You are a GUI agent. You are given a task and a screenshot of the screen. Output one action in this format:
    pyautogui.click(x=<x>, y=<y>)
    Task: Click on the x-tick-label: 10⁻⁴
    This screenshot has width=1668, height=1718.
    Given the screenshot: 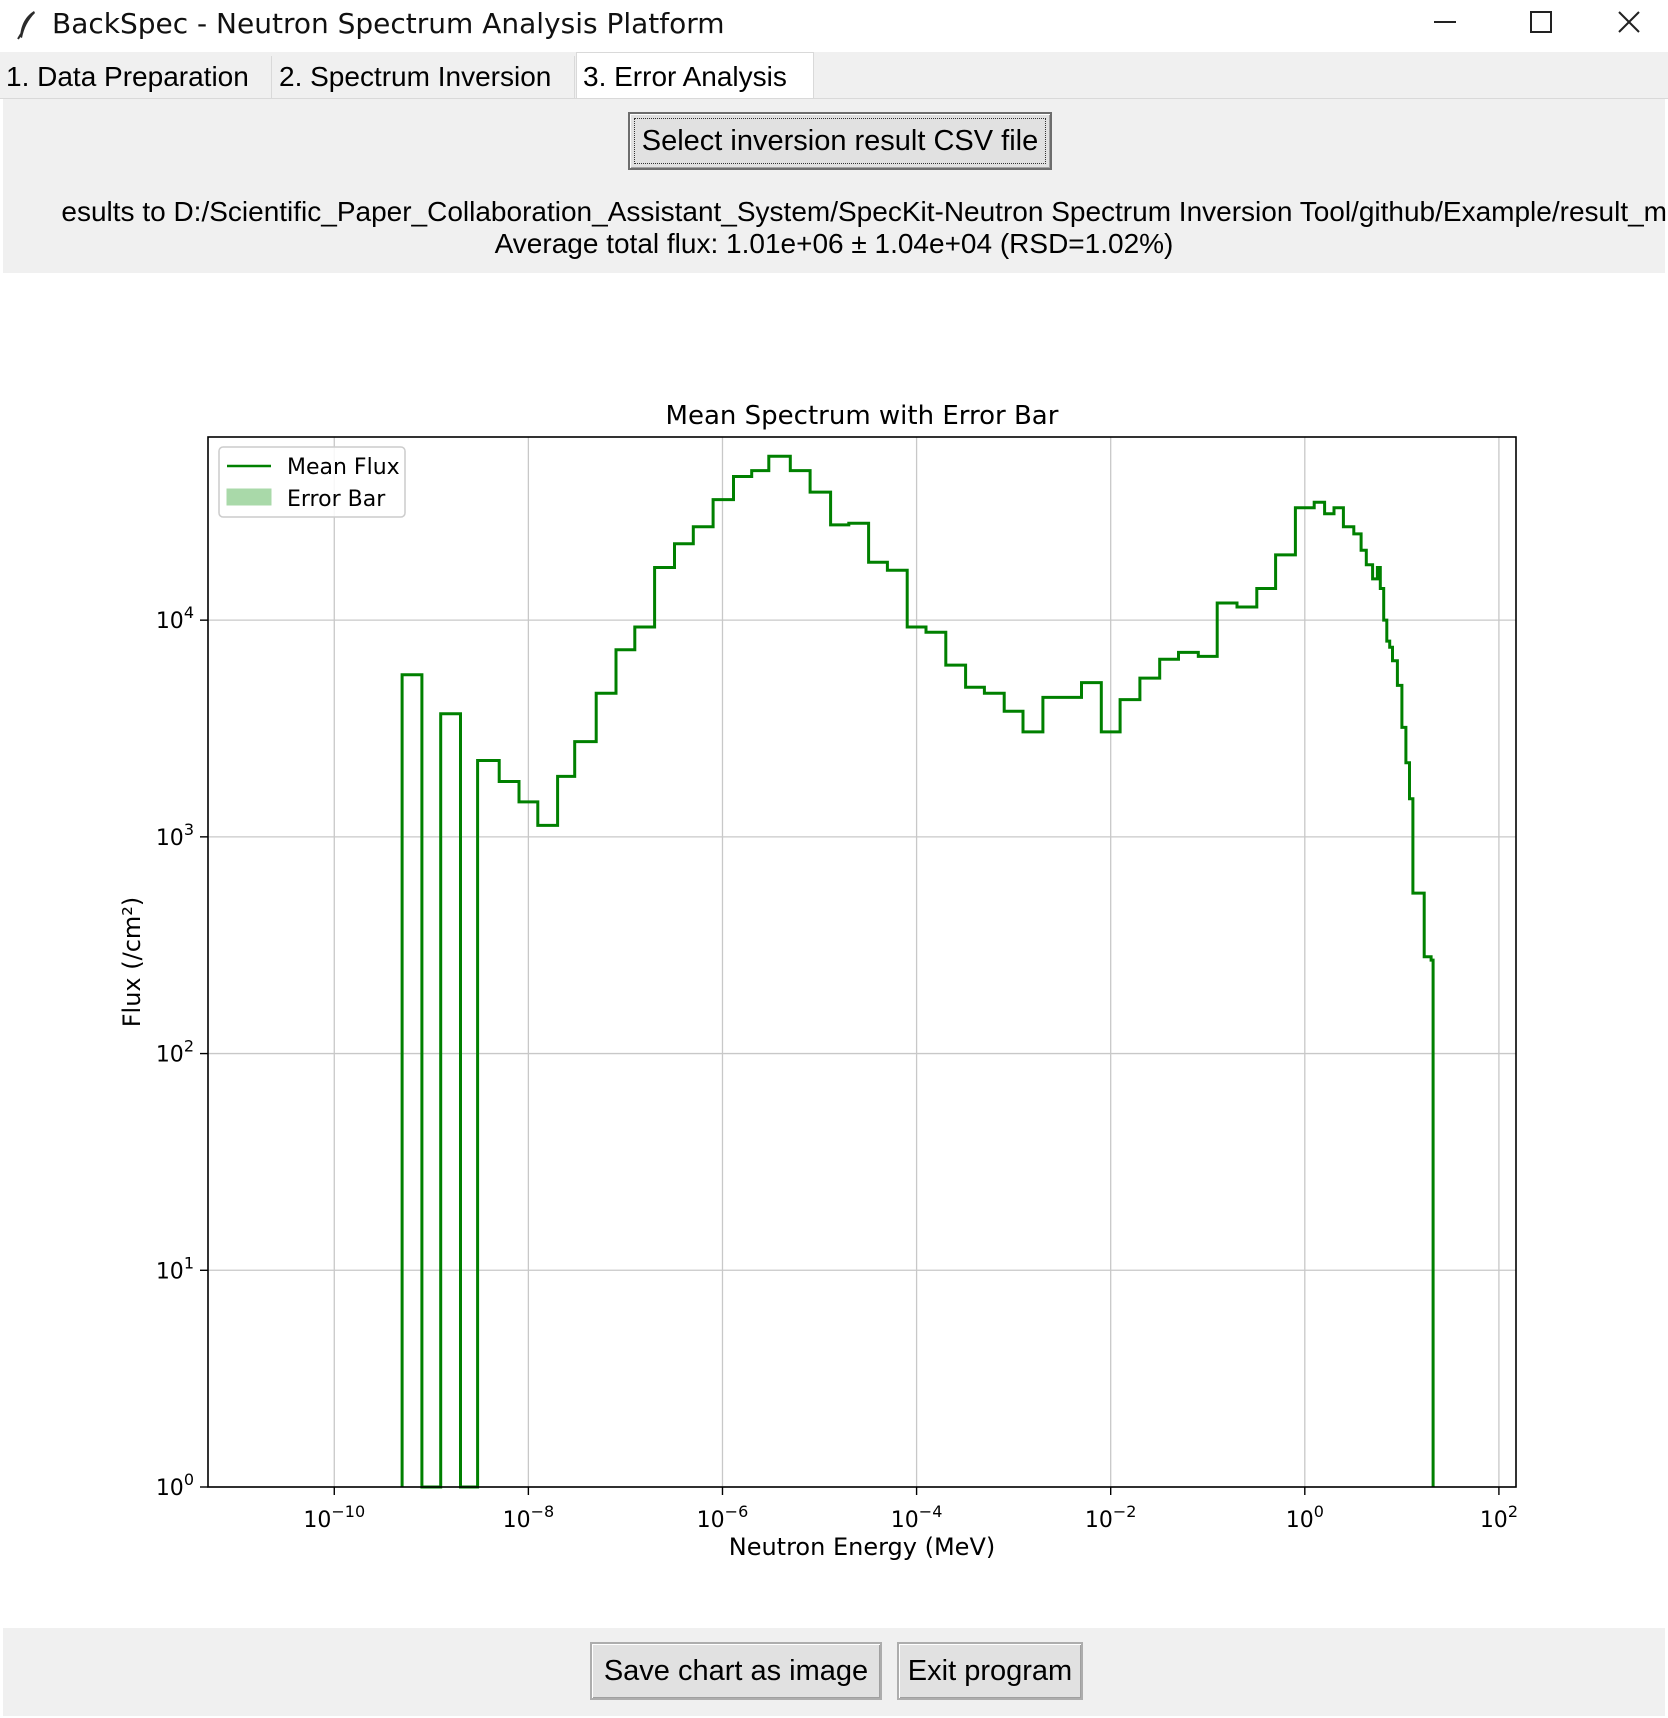 What is the action you would take?
    pyautogui.click(x=917, y=1517)
    